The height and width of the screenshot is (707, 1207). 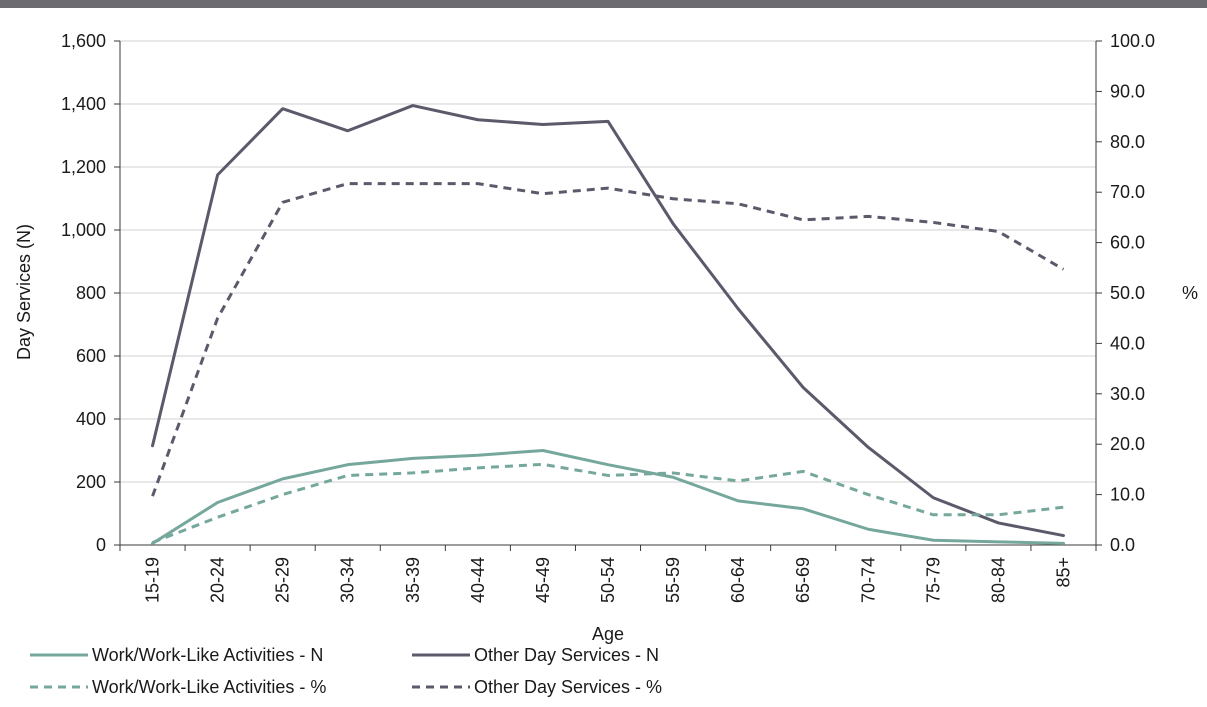 What do you see at coordinates (24, 292) in the screenshot?
I see `y-axis-title: Day Services (N)` at bounding box center [24, 292].